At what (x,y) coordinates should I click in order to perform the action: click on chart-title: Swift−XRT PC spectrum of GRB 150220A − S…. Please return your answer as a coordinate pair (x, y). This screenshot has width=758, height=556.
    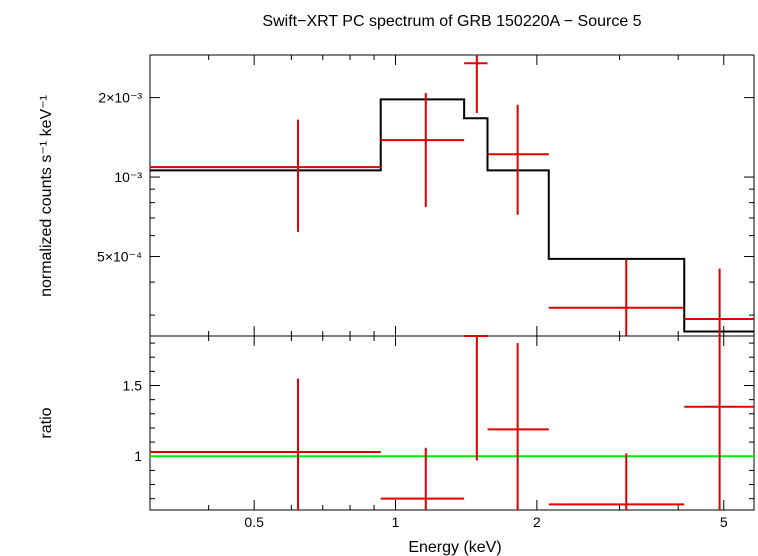
    Looking at the image, I should click on (451, 21).